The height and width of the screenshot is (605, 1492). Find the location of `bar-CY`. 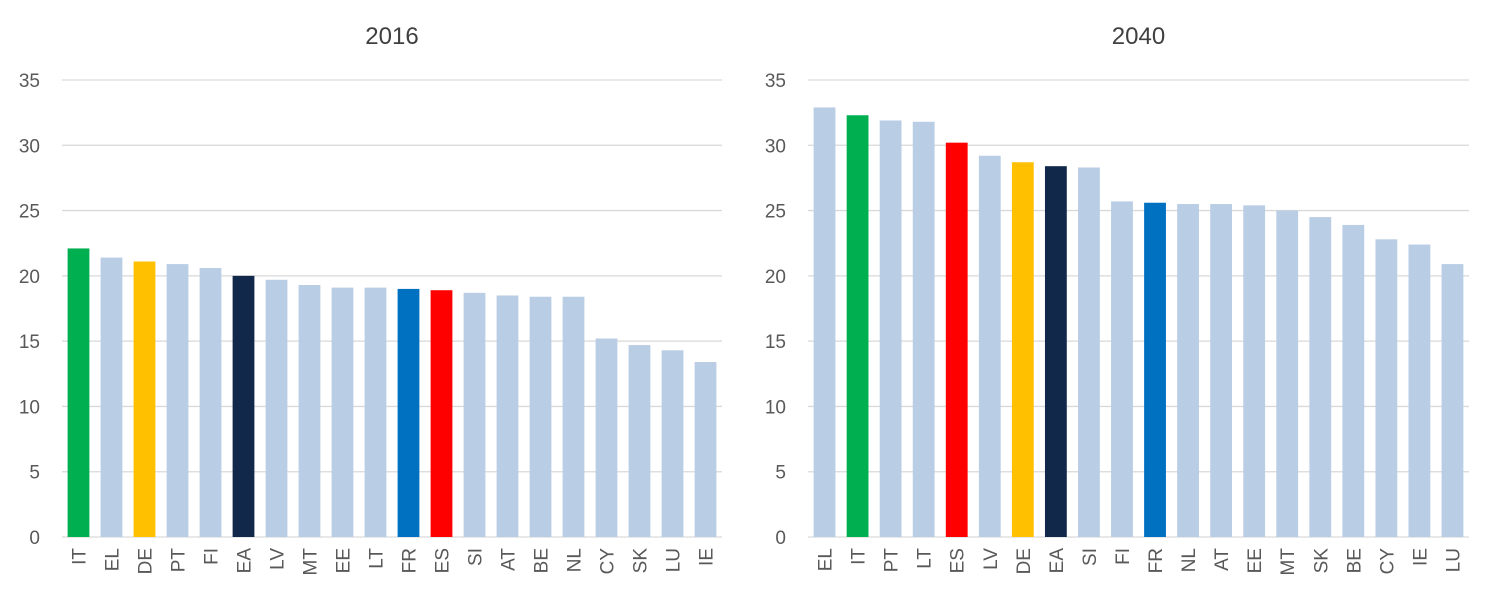

bar-CY is located at coordinates (606, 437).